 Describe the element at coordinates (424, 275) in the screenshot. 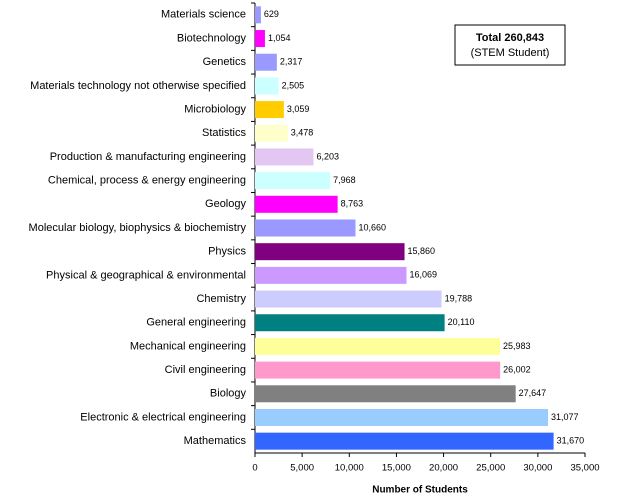

I see `value-label: 16,069` at that location.